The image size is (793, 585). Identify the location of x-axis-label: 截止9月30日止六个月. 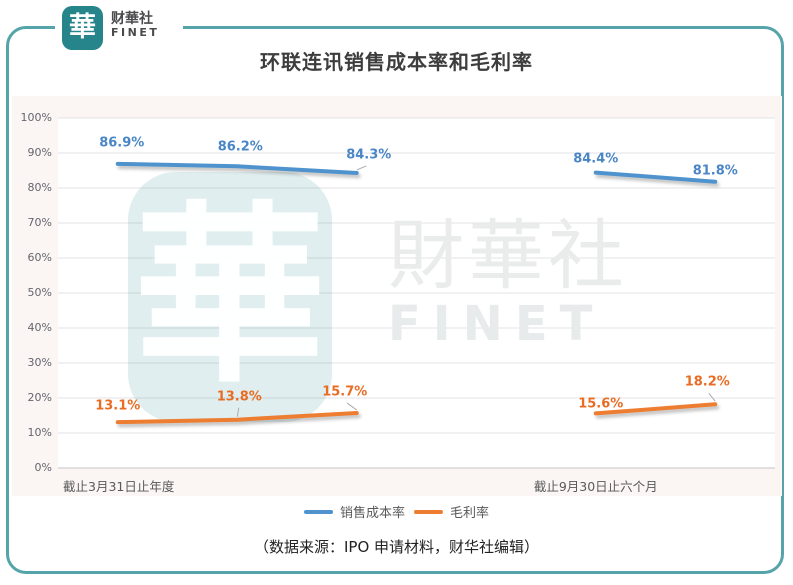
(595, 486).